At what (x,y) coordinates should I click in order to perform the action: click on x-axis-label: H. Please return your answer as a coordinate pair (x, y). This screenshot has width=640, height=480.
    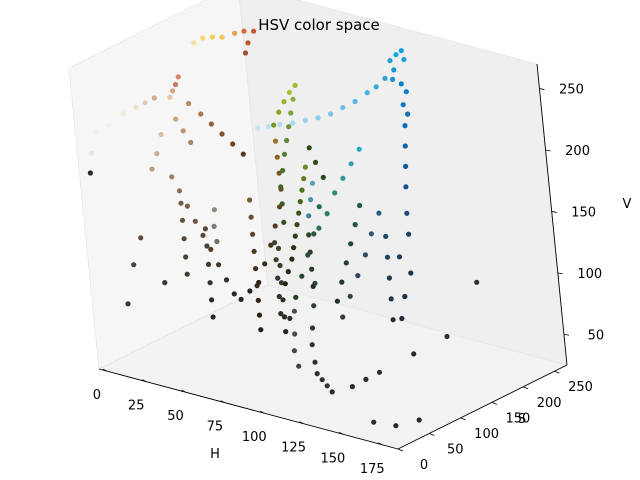
    Looking at the image, I should click on (215, 454).